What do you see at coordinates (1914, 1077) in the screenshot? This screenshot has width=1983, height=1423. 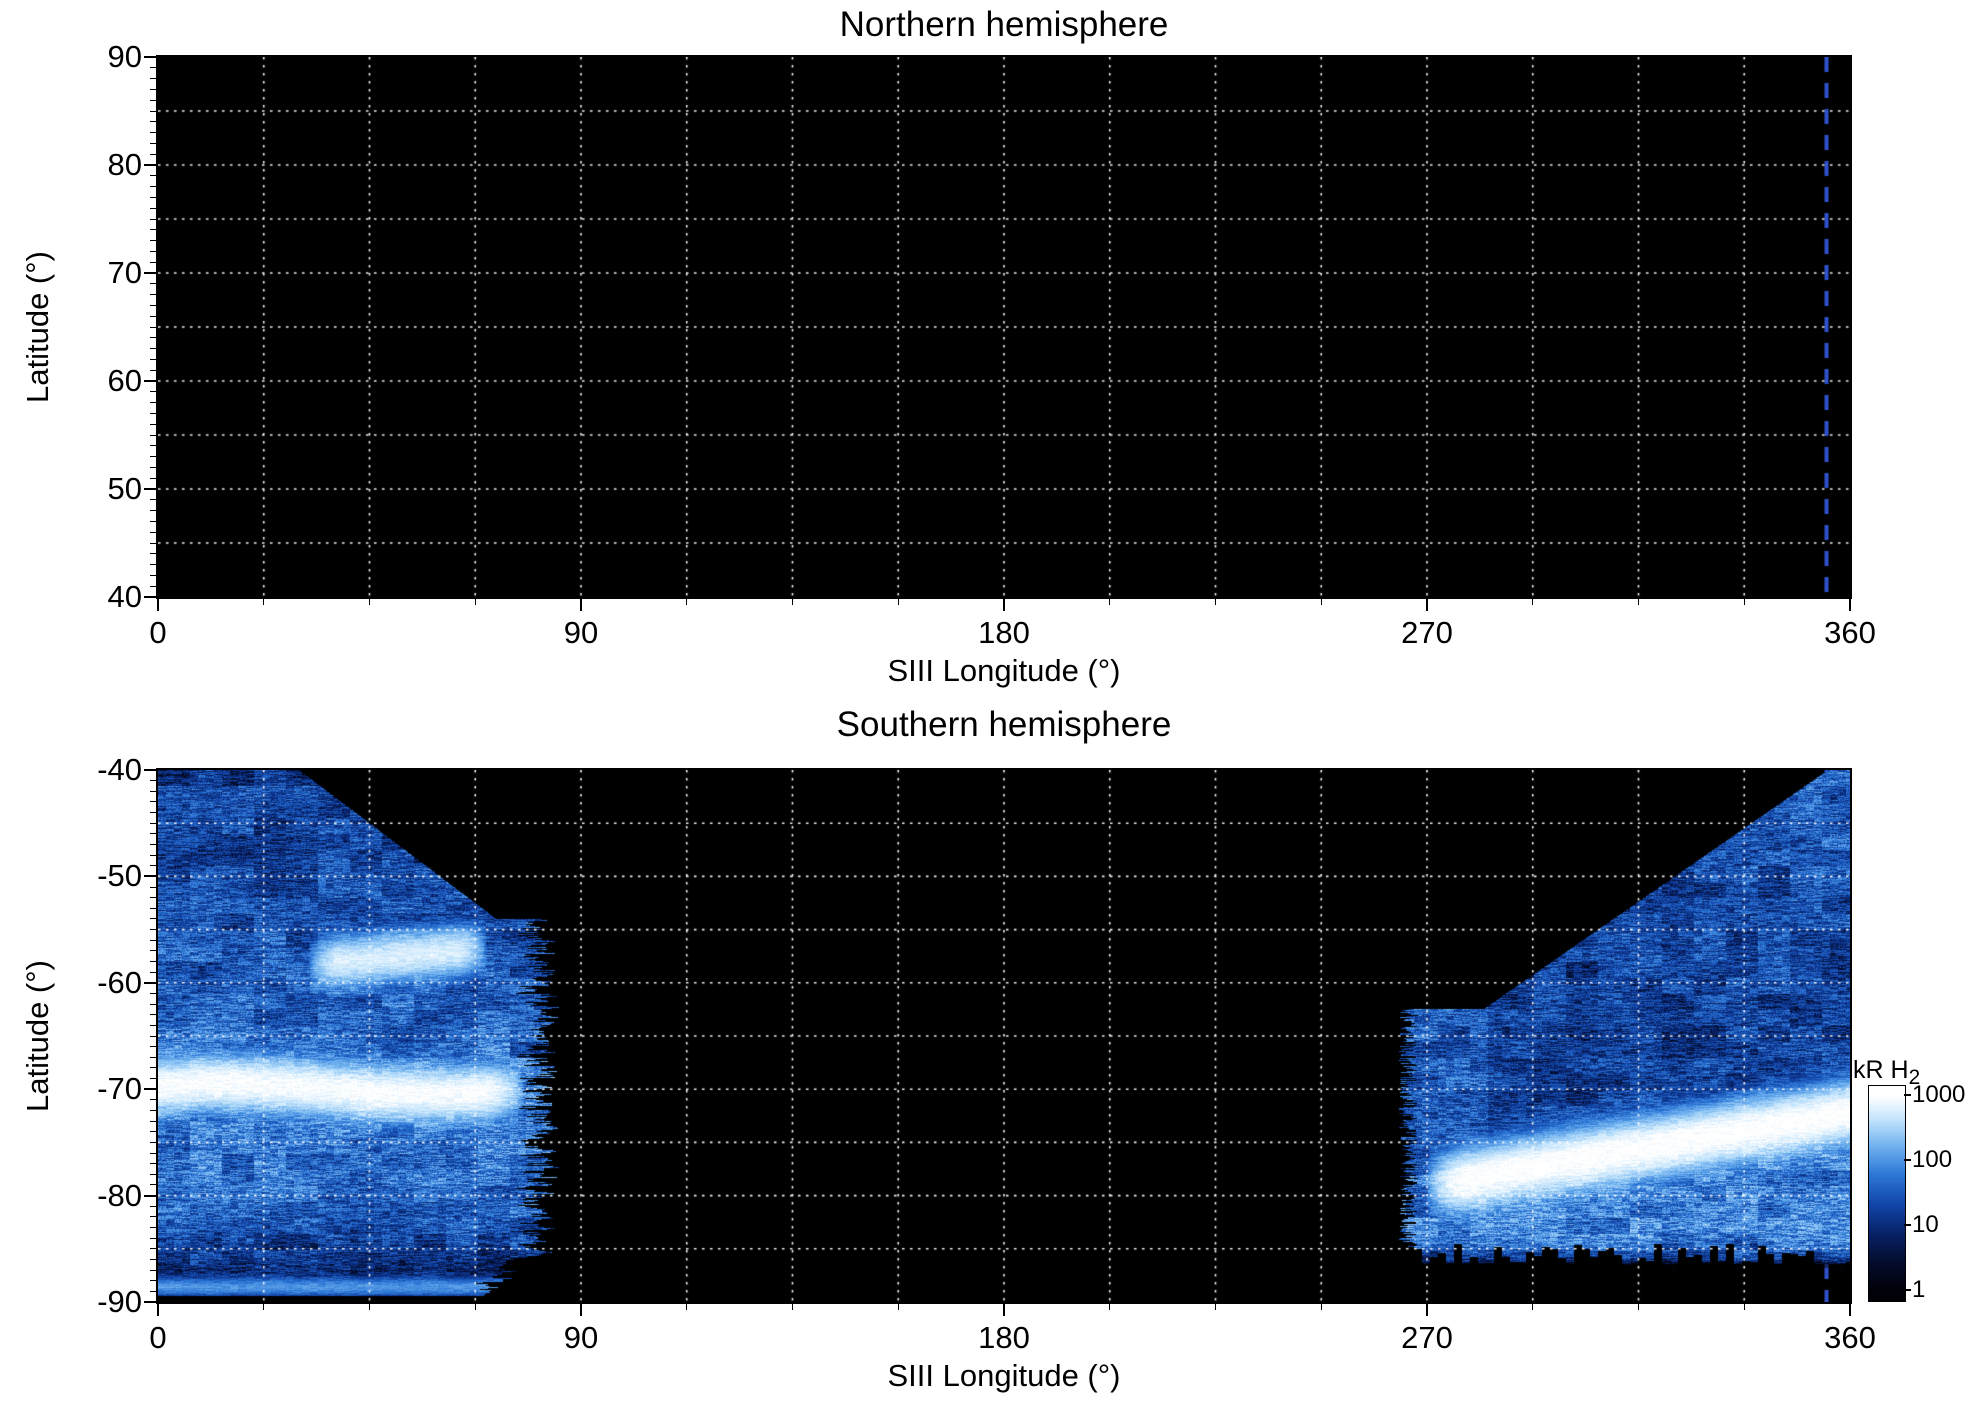 I see `colorbar-label-sub: 2` at bounding box center [1914, 1077].